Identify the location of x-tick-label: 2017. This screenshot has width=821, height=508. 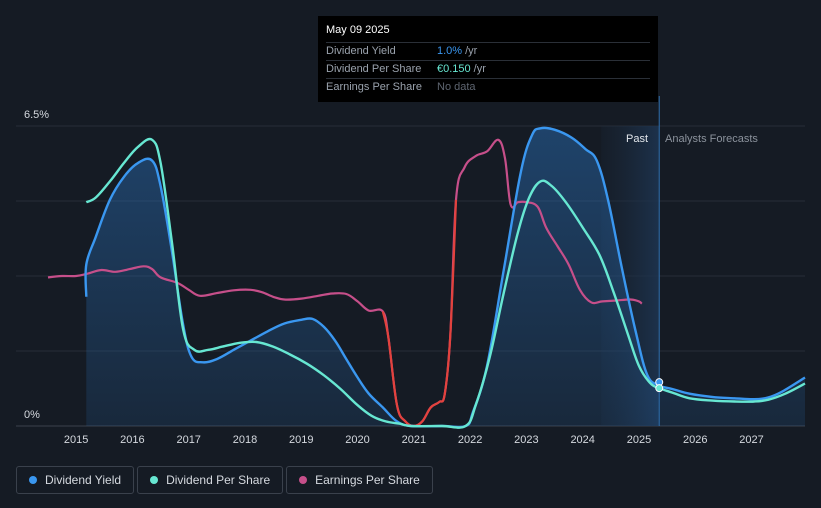
(188, 440).